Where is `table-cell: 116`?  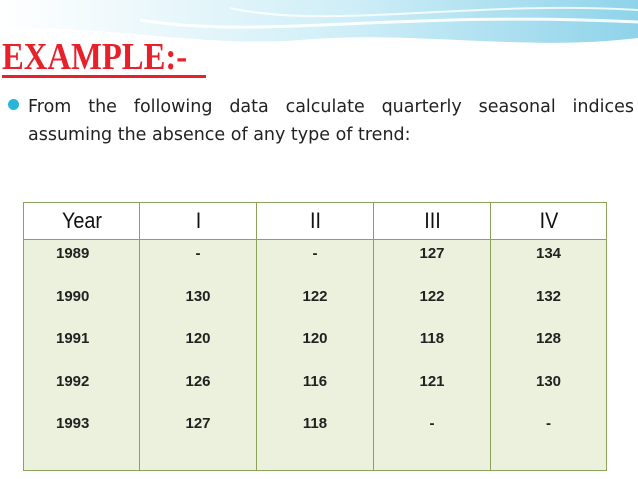 table-cell: 116 is located at coordinates (315, 381).